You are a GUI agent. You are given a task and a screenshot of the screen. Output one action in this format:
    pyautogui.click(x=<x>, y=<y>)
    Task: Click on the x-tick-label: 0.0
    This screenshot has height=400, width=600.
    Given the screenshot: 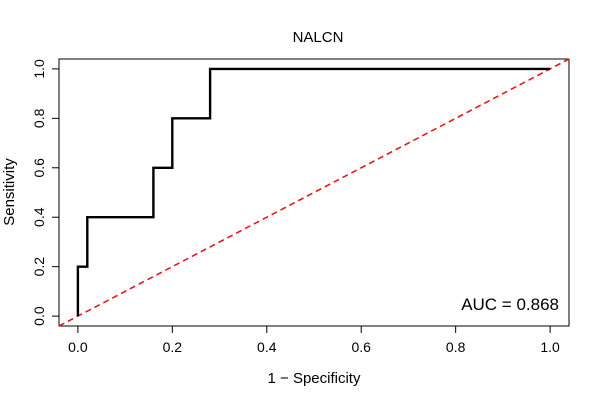 What is the action you would take?
    pyautogui.click(x=78, y=347)
    